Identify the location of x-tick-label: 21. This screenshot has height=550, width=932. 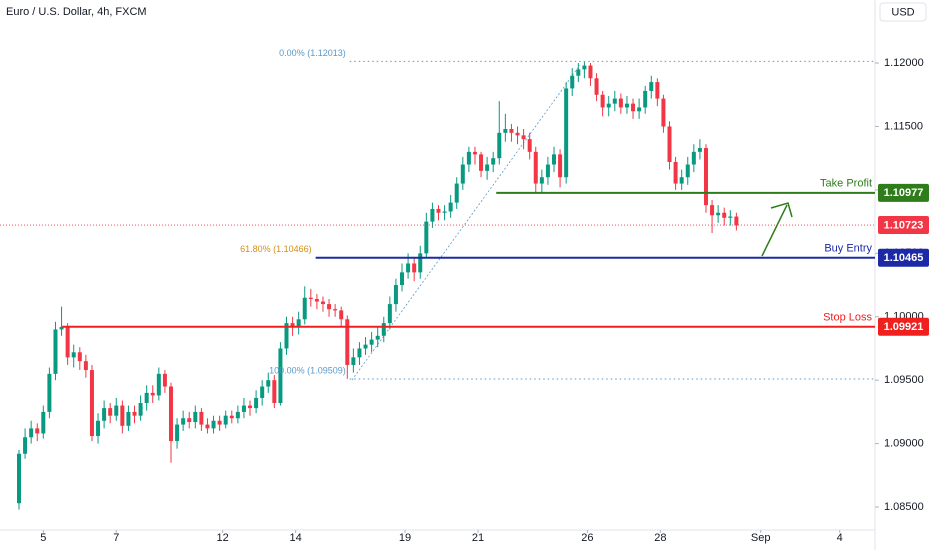
(478, 538).